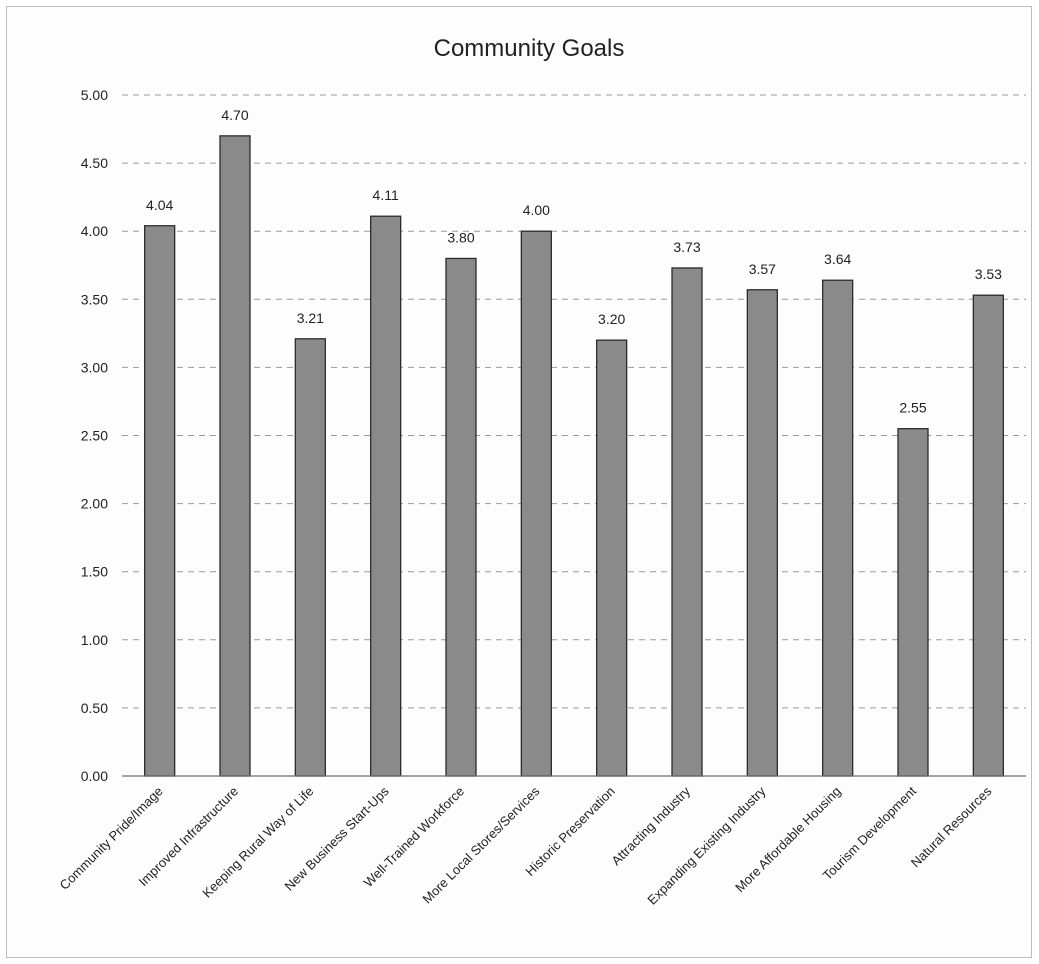 This screenshot has width=1039, height=964. Describe the element at coordinates (951, 826) in the screenshot. I see `category-label: Natural Resources` at that location.